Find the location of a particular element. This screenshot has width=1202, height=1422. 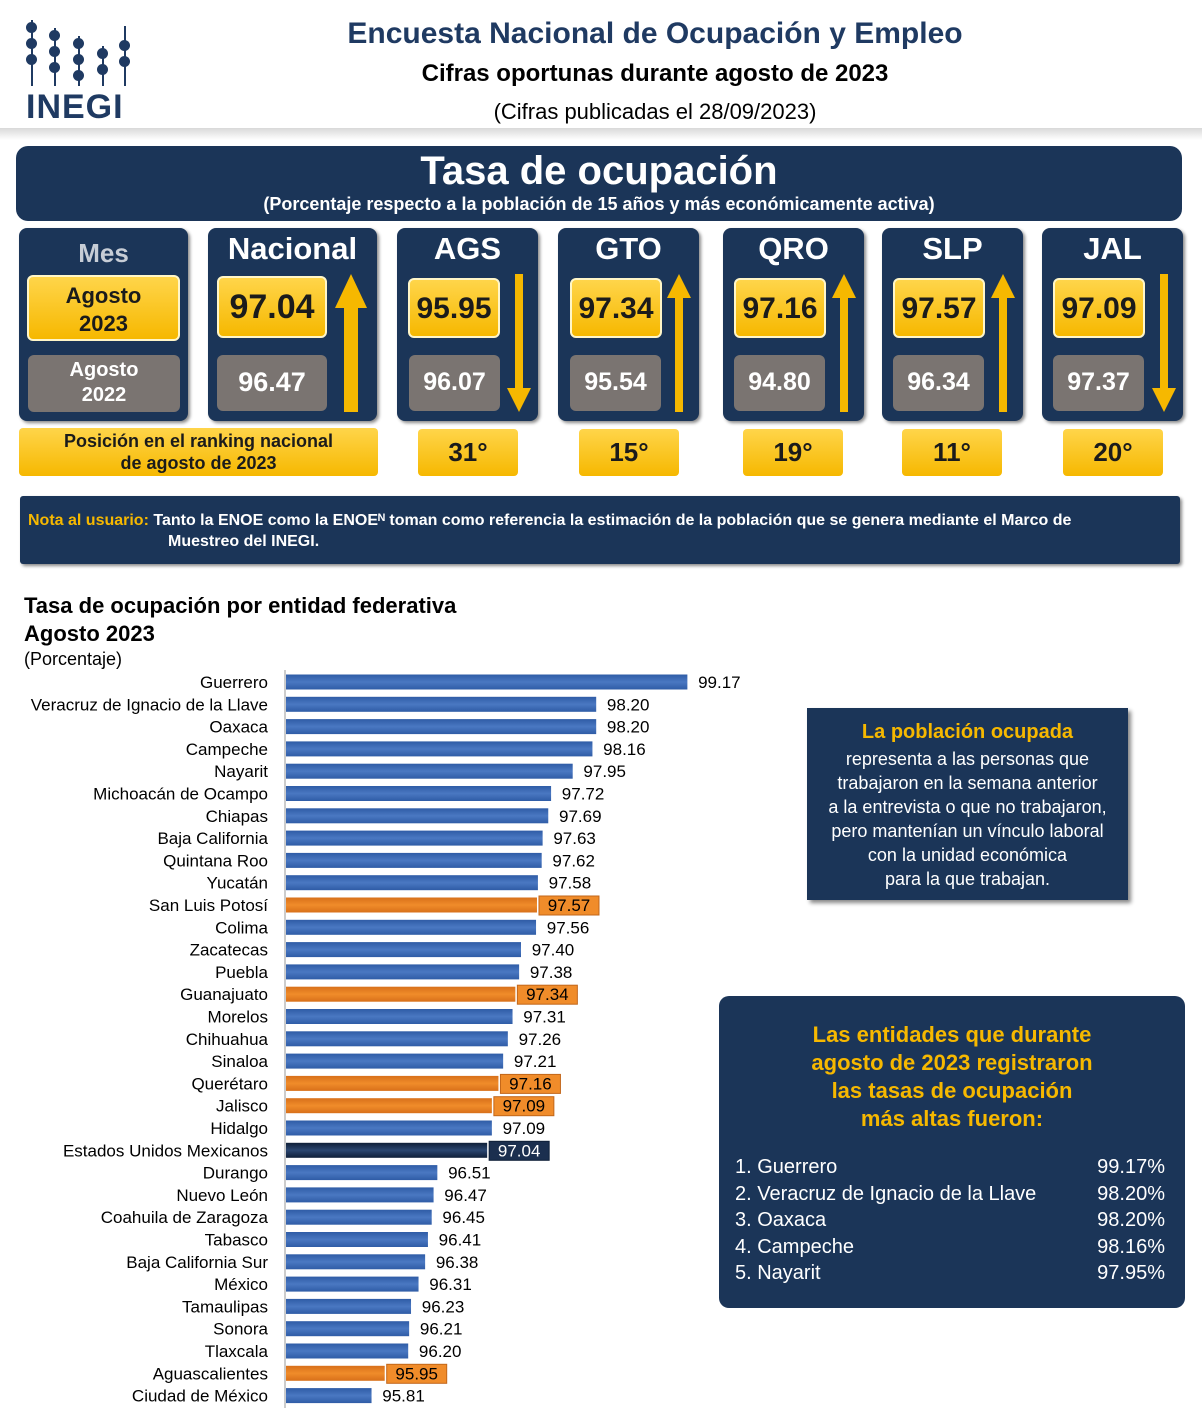

category-label: Nayarit is located at coordinates (241, 771).